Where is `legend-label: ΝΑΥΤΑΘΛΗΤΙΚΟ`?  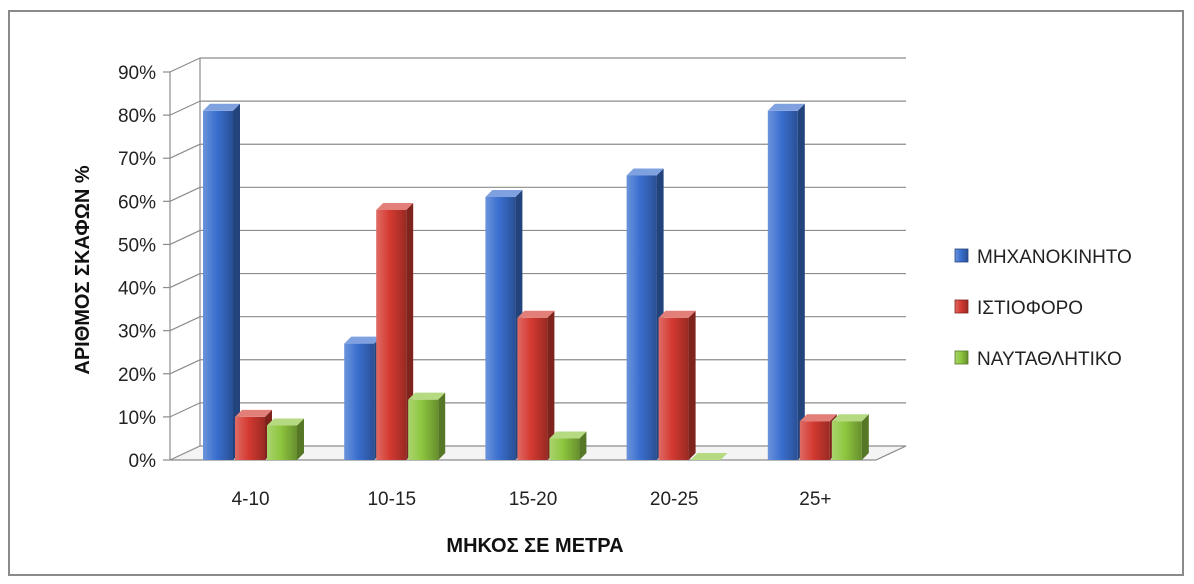
legend-label: ΝΑΥΤΑΘΛΗΤΙΚΟ is located at coordinates (1049, 359).